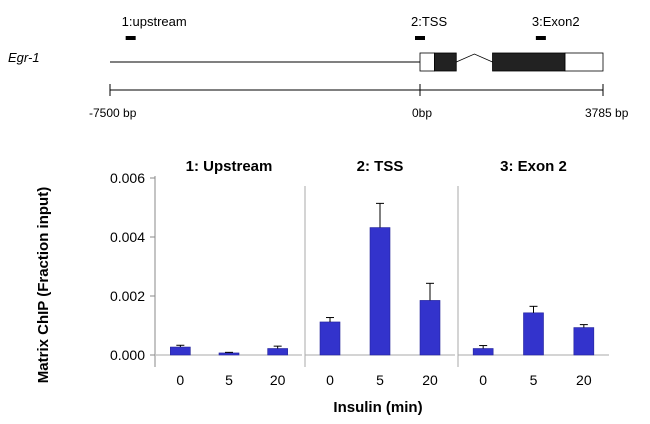  I want to click on x-tick-label-p2-5: 5, so click(380, 380).